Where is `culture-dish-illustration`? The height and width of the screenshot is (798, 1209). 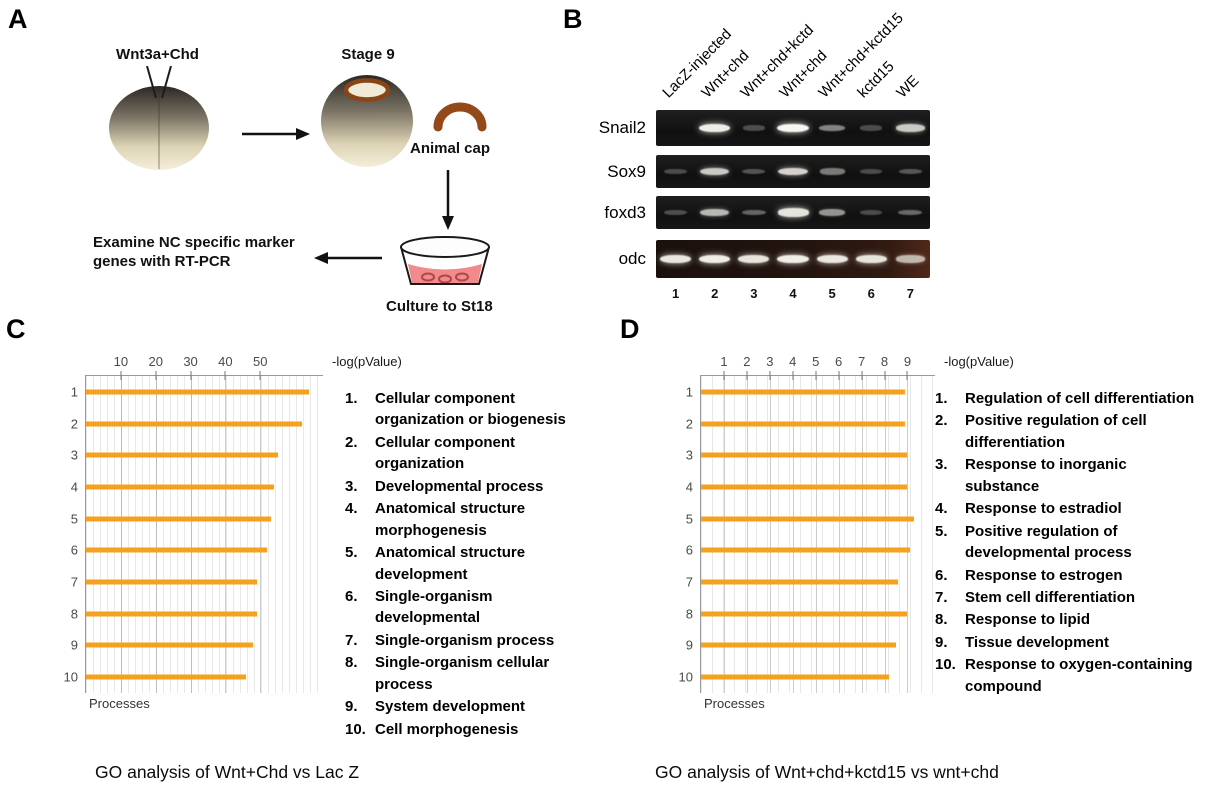 culture-dish-illustration is located at coordinates (445, 260).